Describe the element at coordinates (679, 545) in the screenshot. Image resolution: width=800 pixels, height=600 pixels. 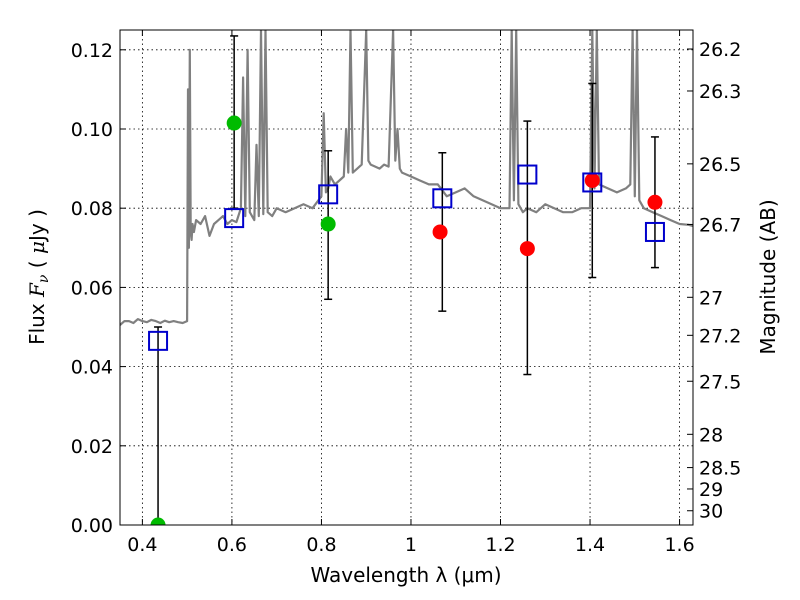
I see `x-tick-label: 1.6` at that location.